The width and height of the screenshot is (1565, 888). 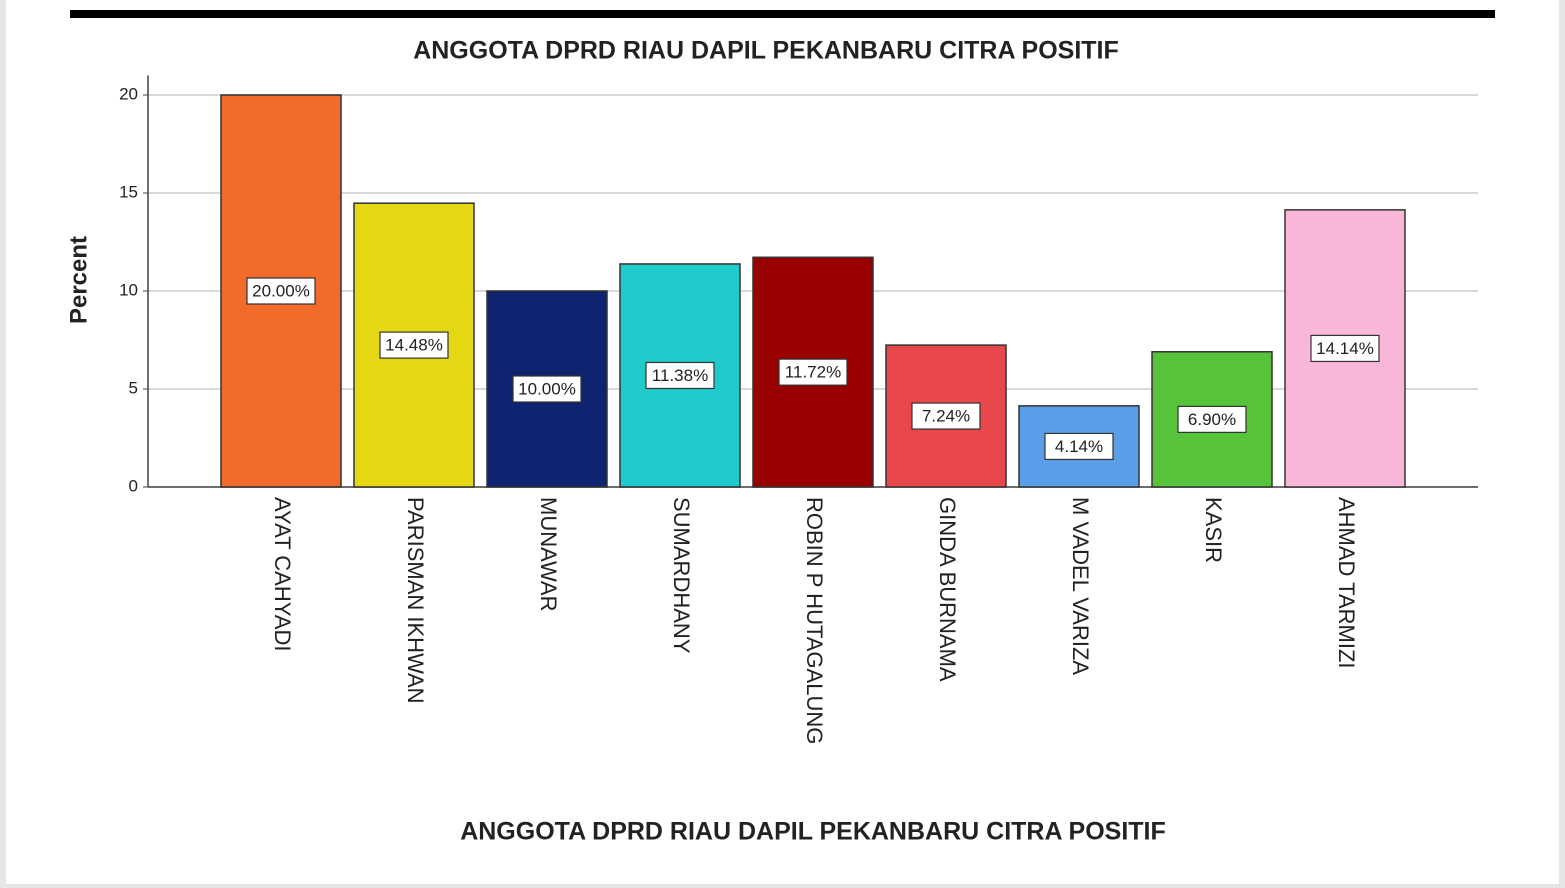 What do you see at coordinates (128, 93) in the screenshot?
I see `y-tick-label: 20` at bounding box center [128, 93].